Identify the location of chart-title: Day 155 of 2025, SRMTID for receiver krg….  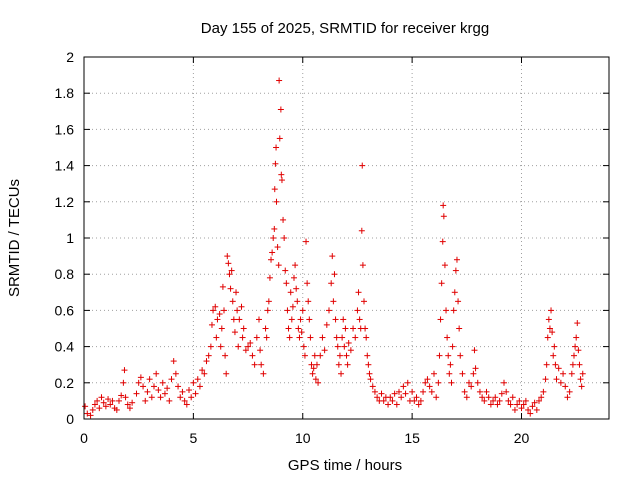
(345, 28).